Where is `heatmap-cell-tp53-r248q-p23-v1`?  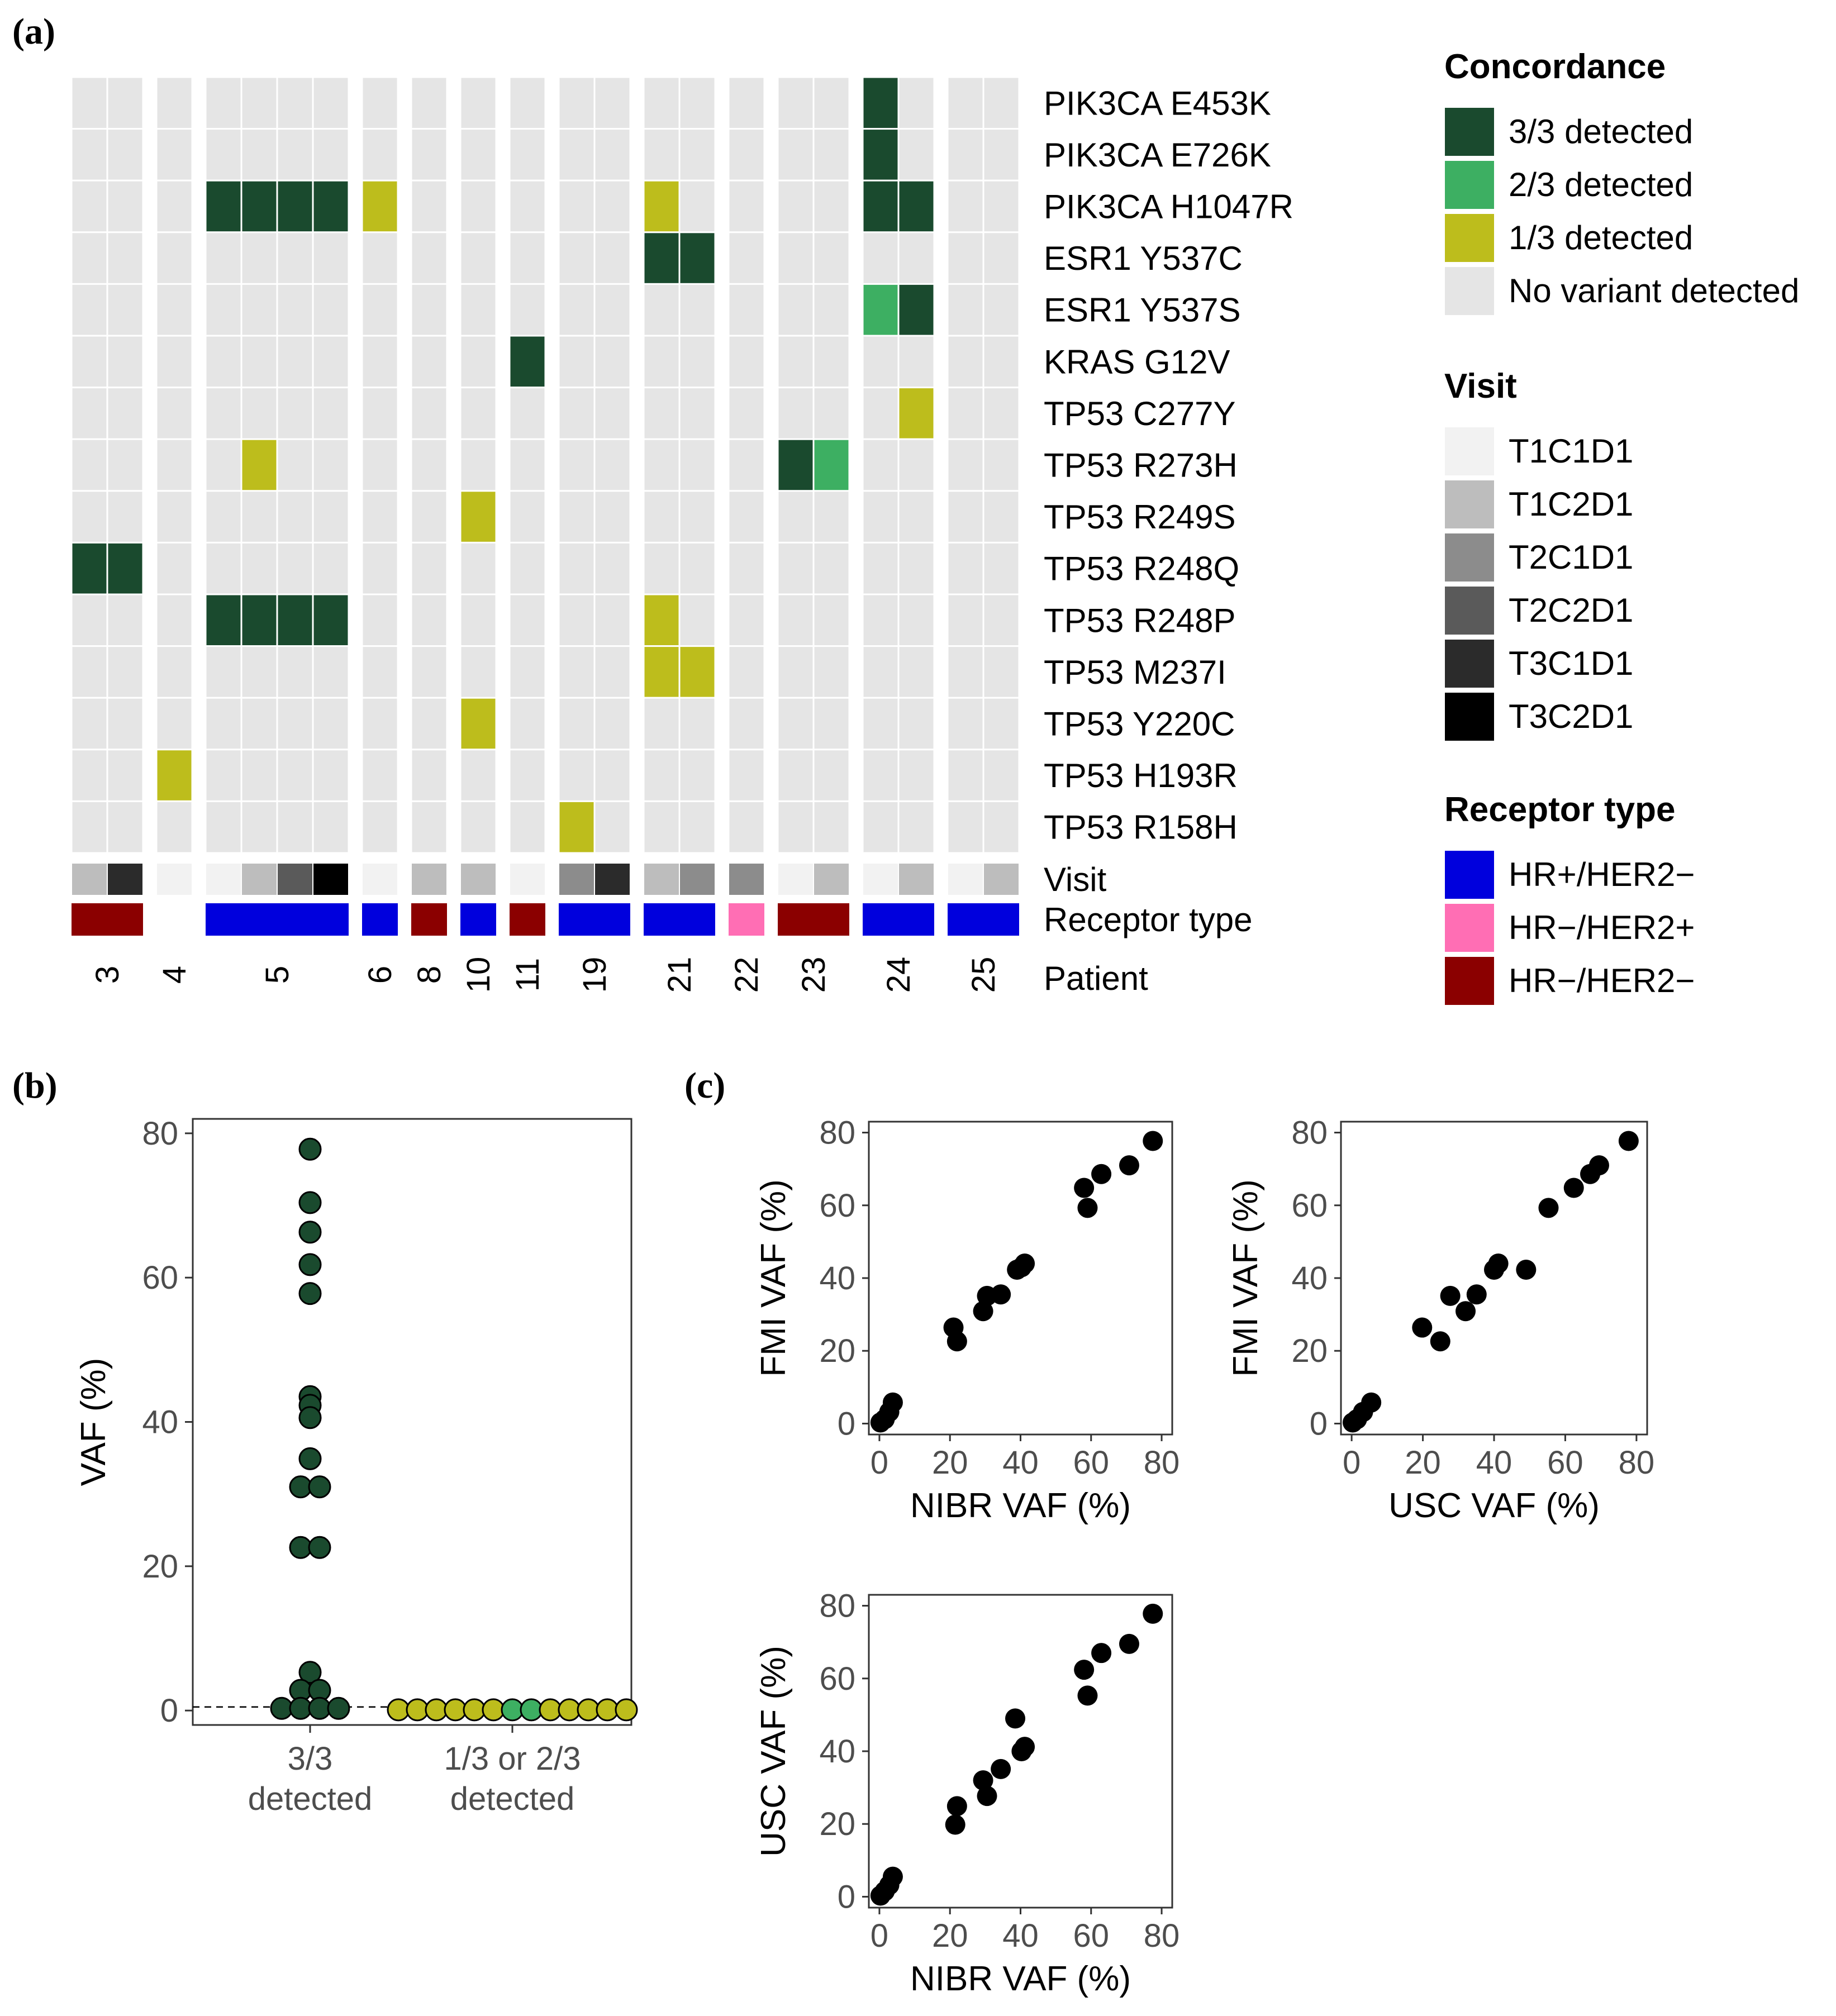 heatmap-cell-tp53-r248q-p23-v1 is located at coordinates (831, 568).